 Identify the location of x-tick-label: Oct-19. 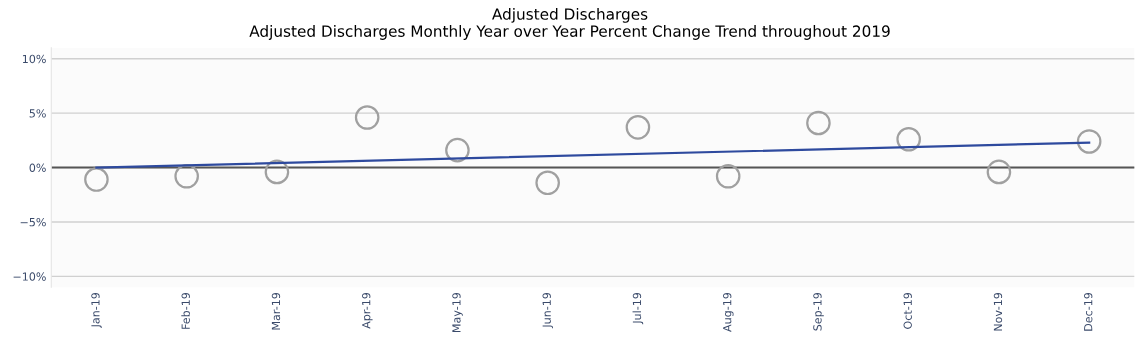
(907, 310).